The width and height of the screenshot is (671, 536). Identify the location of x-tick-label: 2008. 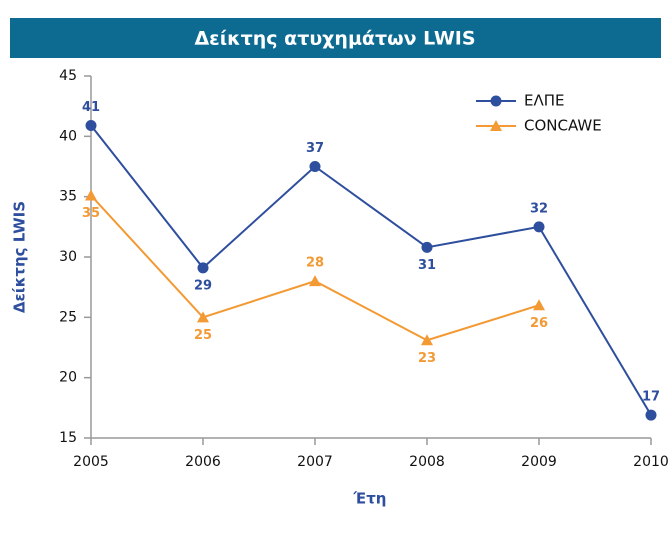
(427, 462).